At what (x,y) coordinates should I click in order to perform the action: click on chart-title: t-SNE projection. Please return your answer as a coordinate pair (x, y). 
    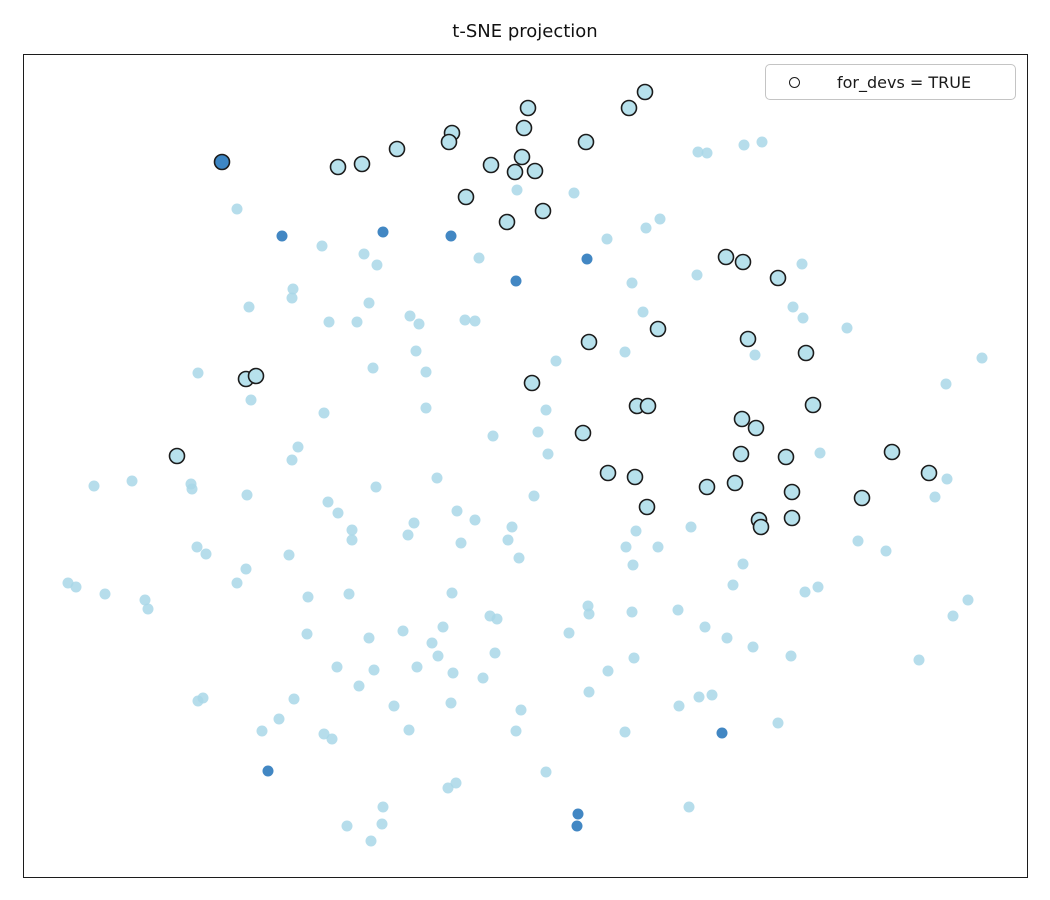
    Looking at the image, I should click on (525, 31).